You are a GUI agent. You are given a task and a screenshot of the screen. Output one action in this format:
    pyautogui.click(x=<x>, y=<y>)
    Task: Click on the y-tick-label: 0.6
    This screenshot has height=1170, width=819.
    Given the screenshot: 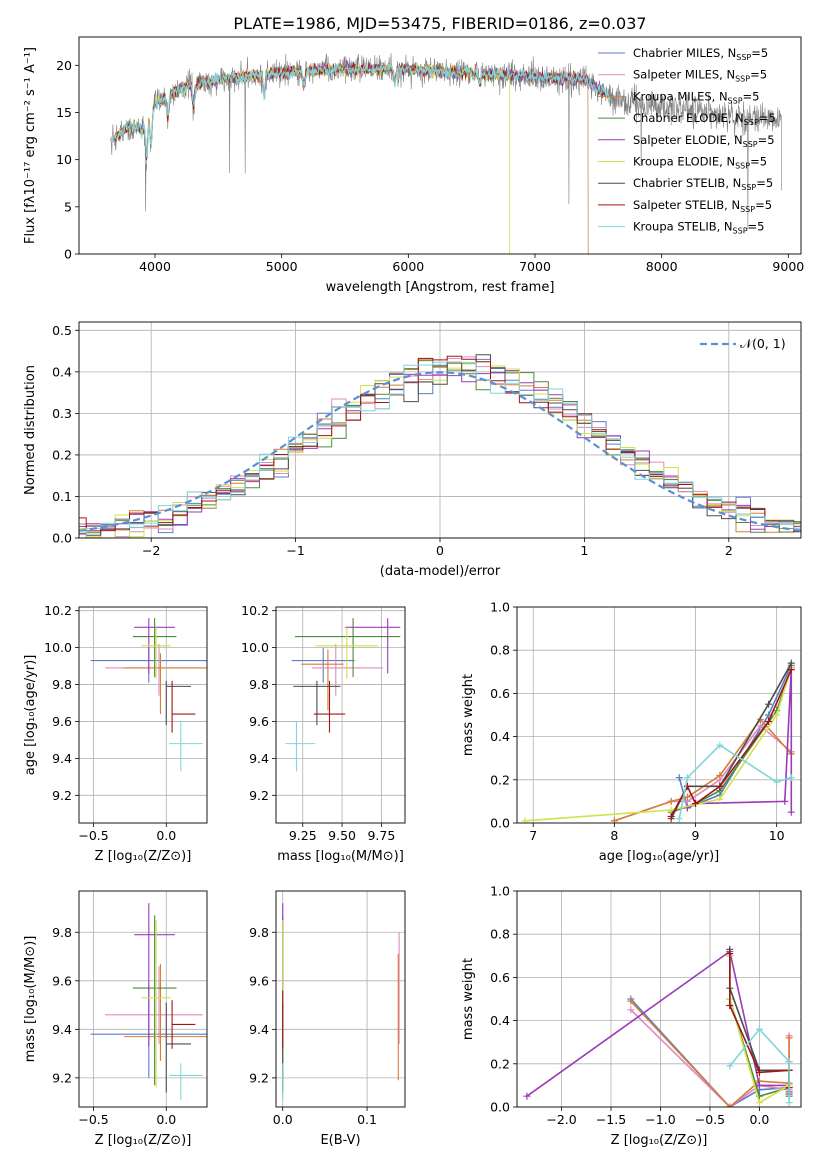 What is the action you would take?
    pyautogui.click(x=500, y=977)
    